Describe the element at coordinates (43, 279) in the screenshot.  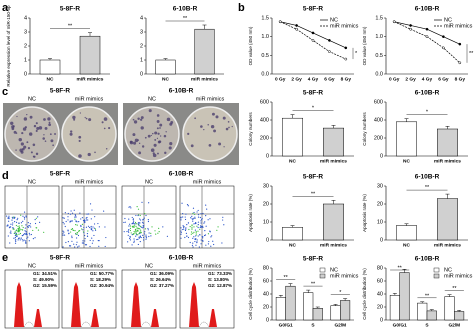
I see `cycle-stat: S: 49.90%` at that location.